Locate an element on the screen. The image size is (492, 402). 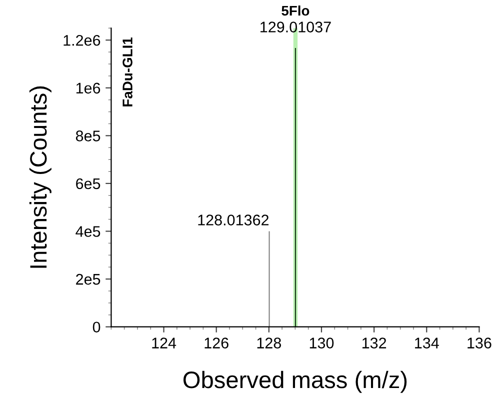
y-tick-label: 0 is located at coordinates (96, 327).